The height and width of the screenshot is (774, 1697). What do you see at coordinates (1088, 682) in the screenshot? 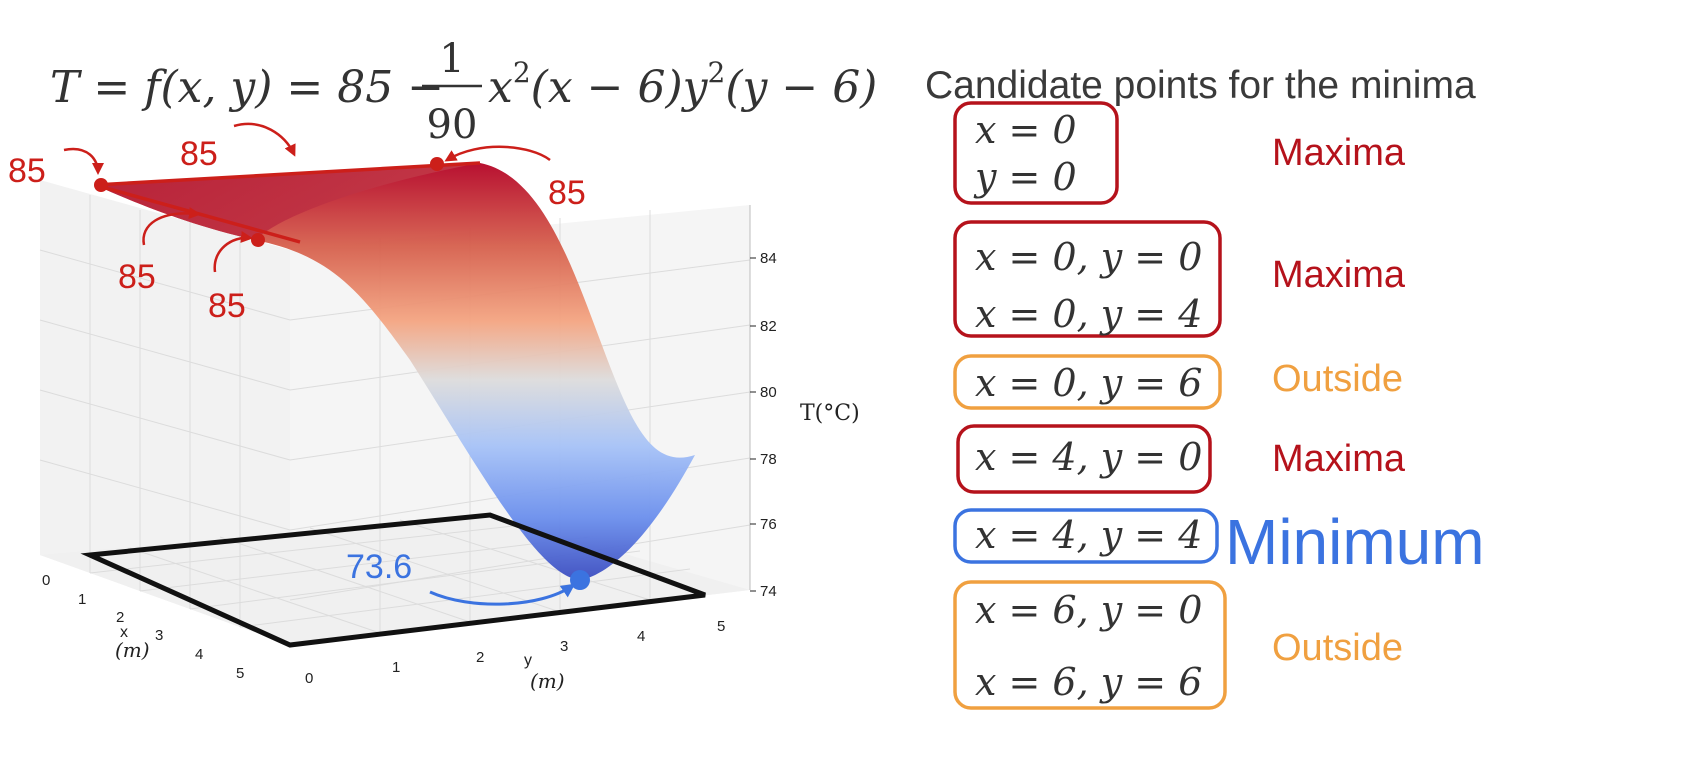
I see `candidate-line: x = 6, y = 6` at bounding box center [1088, 682].